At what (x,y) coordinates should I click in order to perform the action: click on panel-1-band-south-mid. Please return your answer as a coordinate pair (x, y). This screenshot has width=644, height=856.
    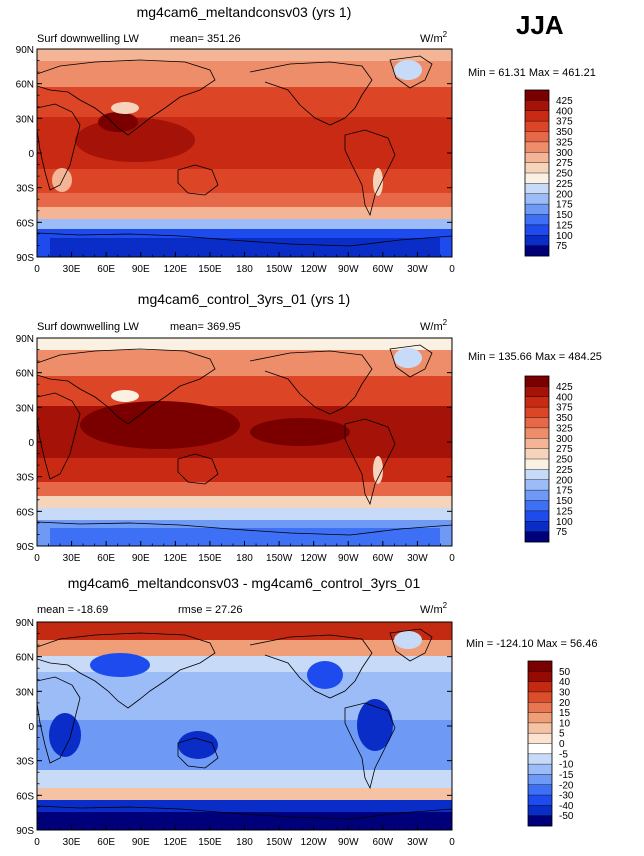
    Looking at the image, I should click on (244, 200).